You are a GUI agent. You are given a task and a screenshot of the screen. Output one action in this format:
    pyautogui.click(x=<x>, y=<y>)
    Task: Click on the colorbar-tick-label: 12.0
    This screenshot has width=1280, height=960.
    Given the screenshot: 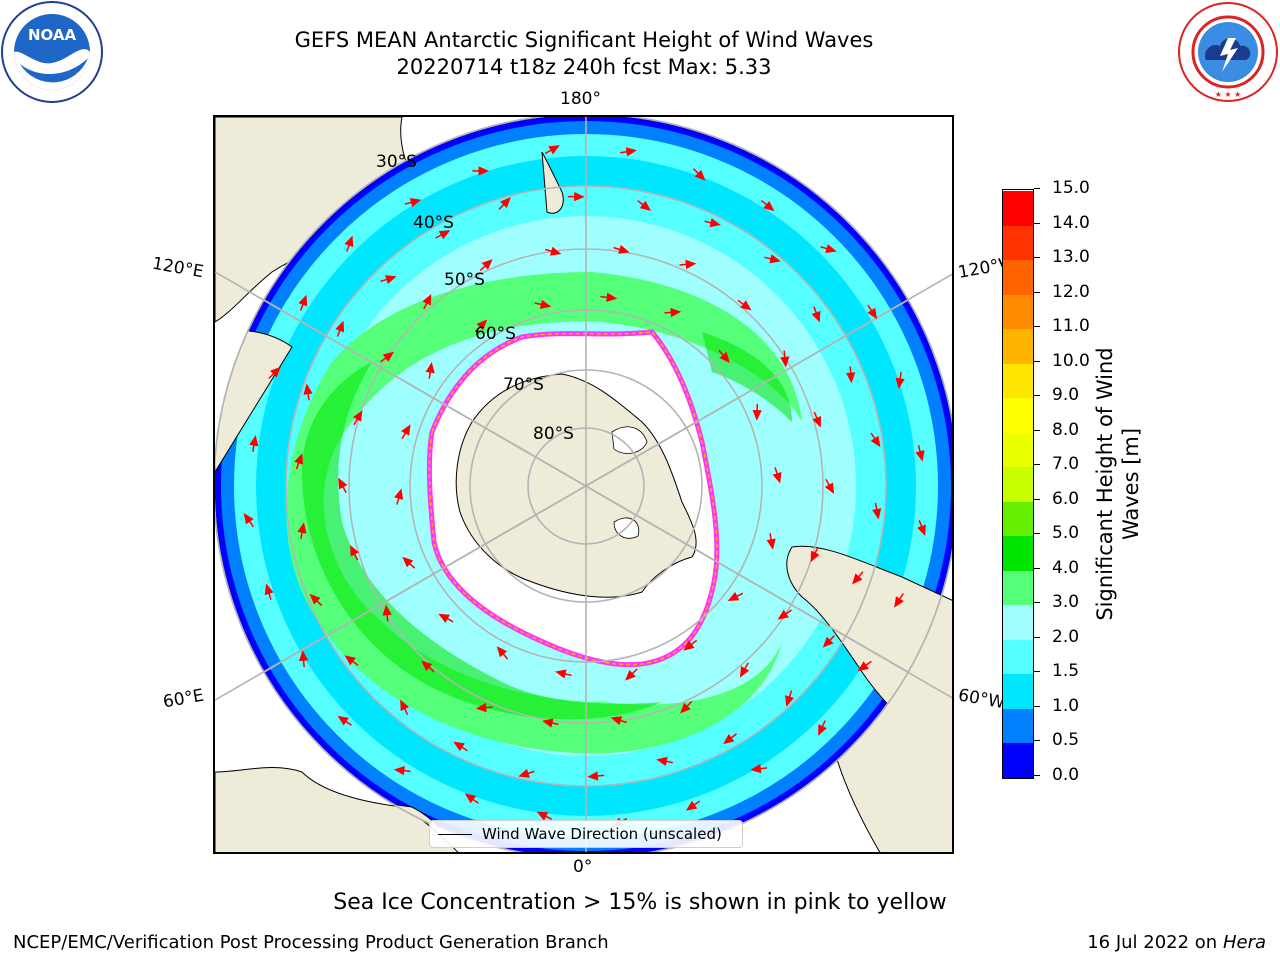 What is the action you would take?
    pyautogui.click(x=1071, y=291)
    